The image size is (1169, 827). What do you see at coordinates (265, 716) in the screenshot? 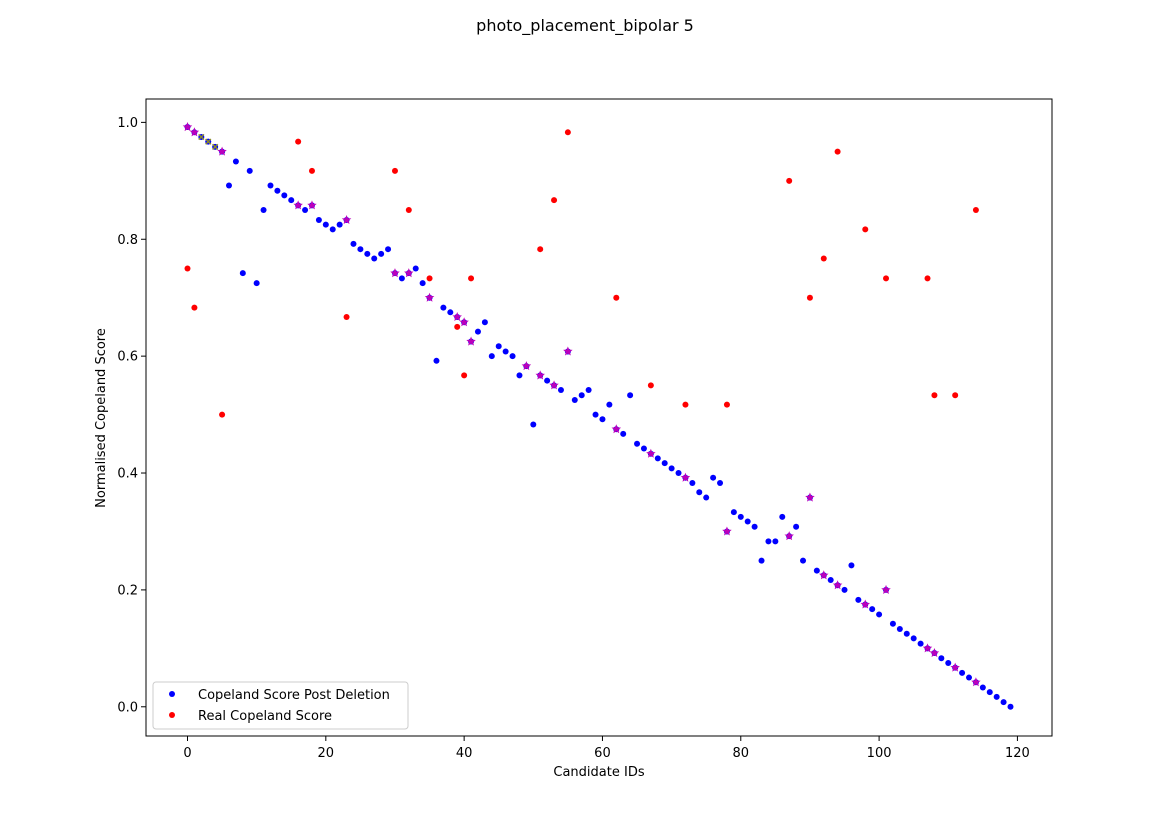
I see `legend-label-real-score: Real Copeland Score` at bounding box center [265, 716].